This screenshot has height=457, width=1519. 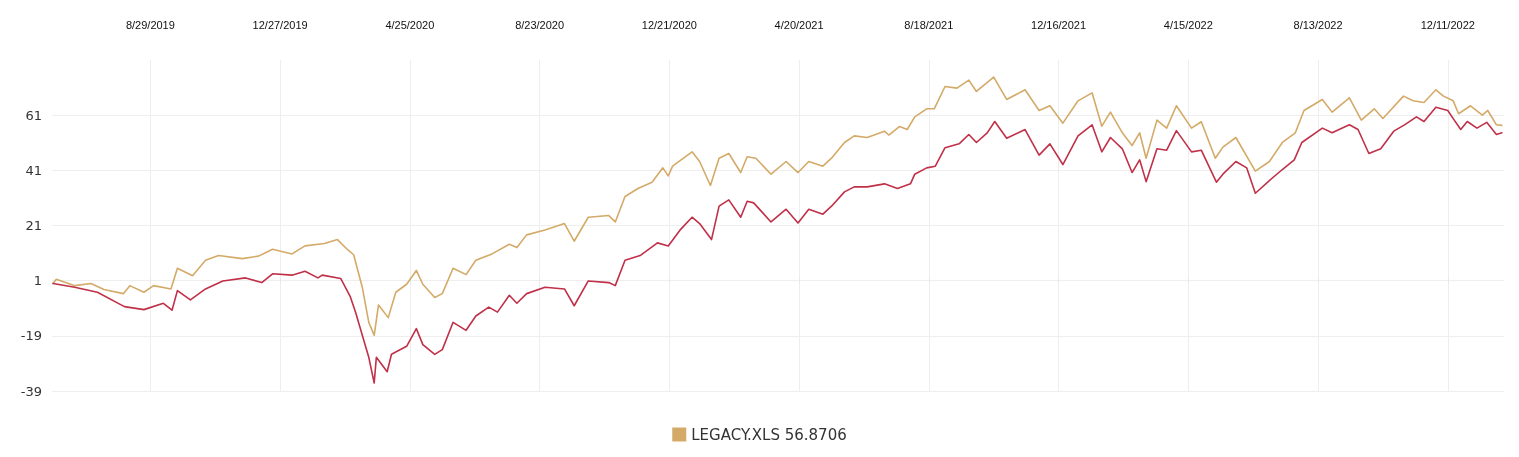 I want to click on y-tick-label: 1, so click(x=37, y=281).